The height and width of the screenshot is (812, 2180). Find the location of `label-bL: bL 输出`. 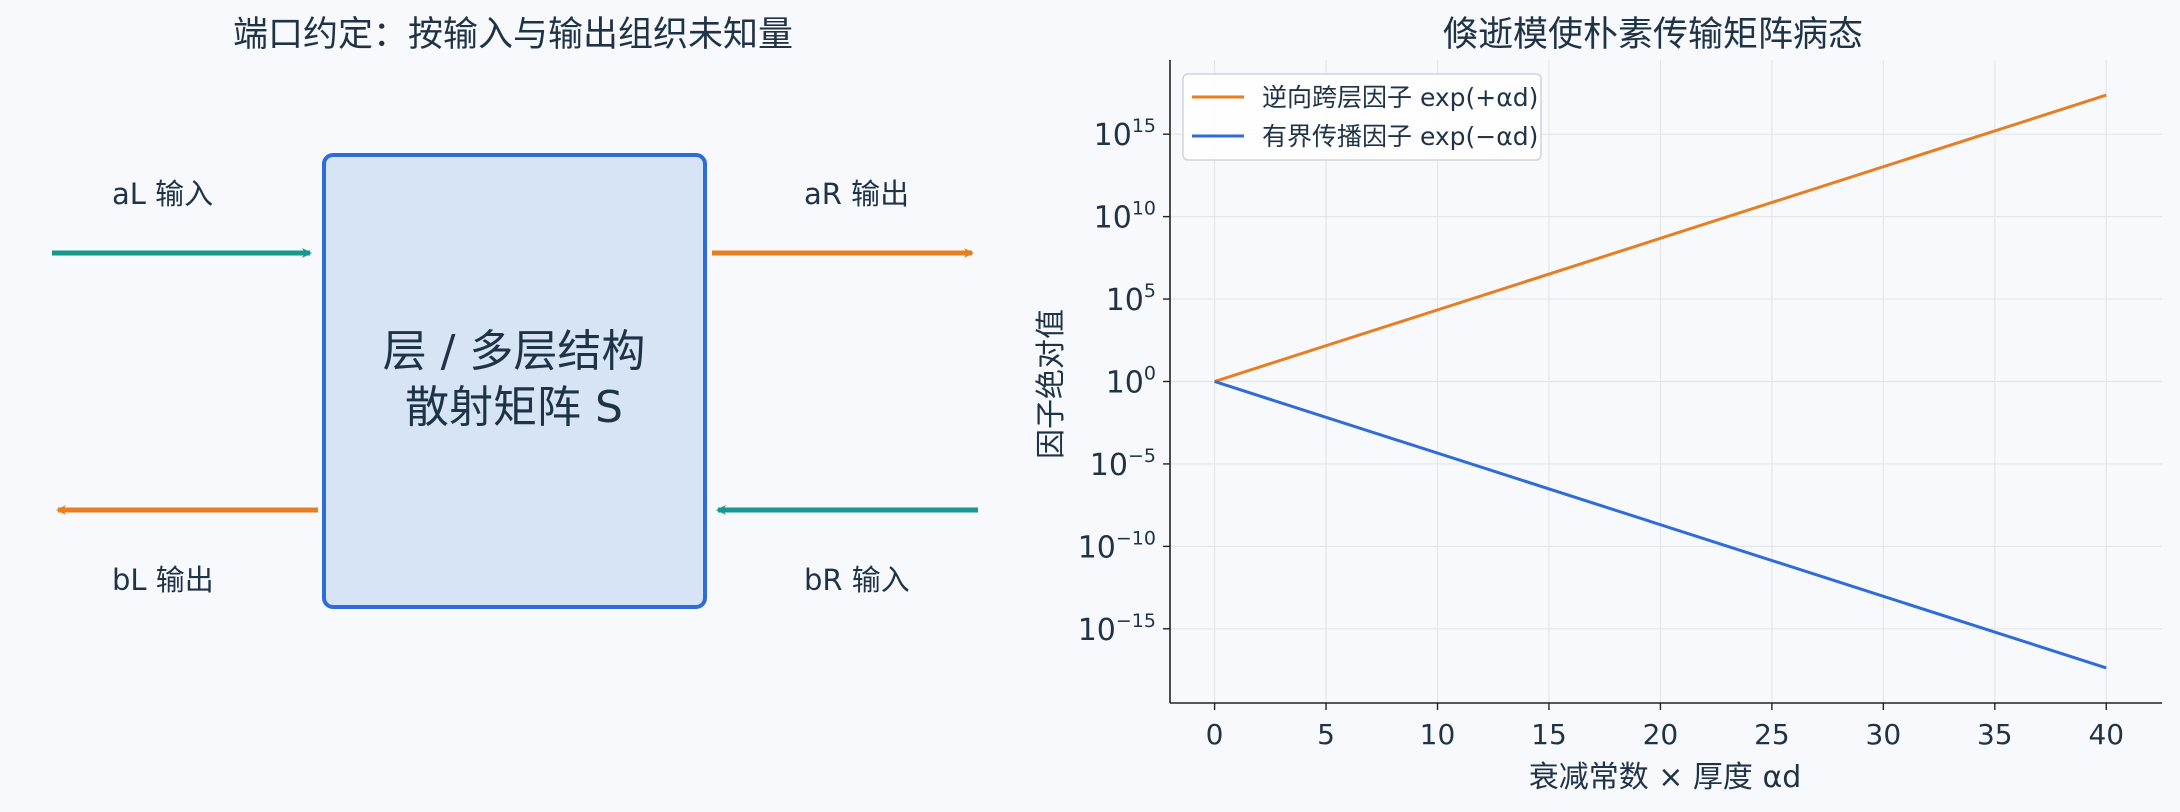

label-bL: bL 输出 is located at coordinates (163, 580).